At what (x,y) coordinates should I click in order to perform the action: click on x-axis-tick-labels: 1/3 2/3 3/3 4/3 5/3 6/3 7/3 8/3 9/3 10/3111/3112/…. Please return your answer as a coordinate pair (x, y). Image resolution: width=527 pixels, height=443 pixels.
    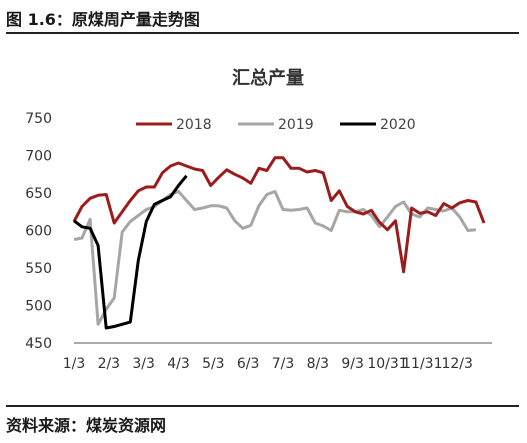
    Looking at the image, I should click on (268, 364).